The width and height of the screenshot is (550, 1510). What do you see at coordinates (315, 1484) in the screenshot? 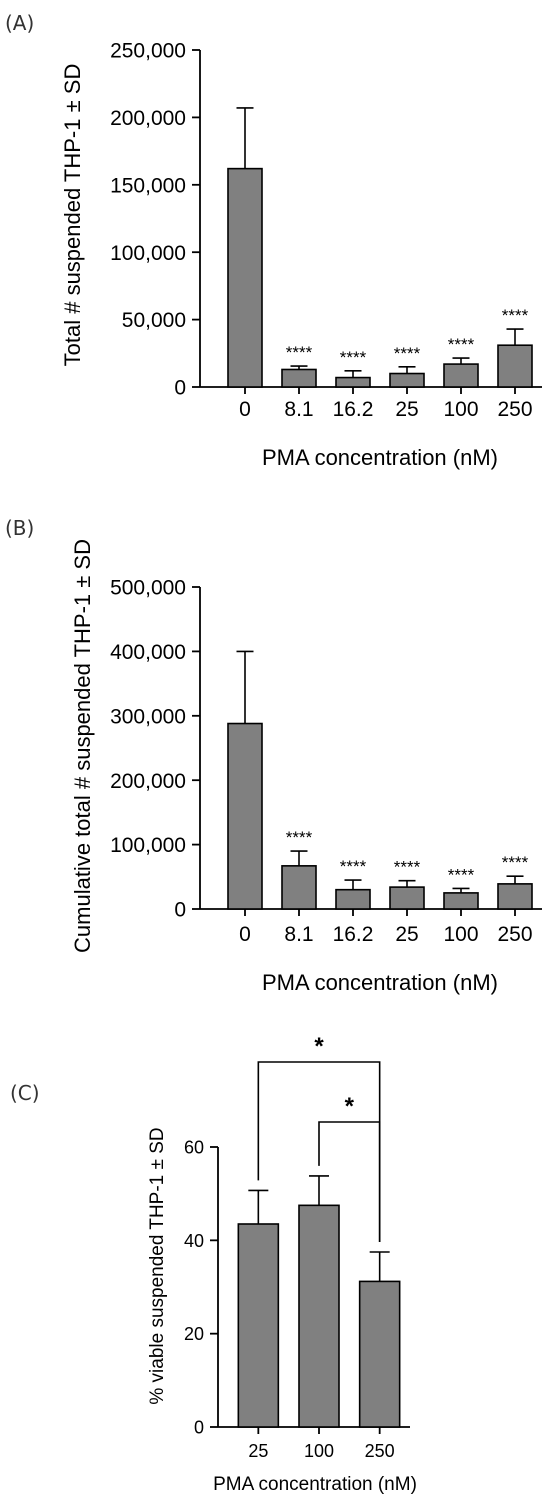
I see `panel-c-x-axis-title: PMA concentration (nM)` at bounding box center [315, 1484].